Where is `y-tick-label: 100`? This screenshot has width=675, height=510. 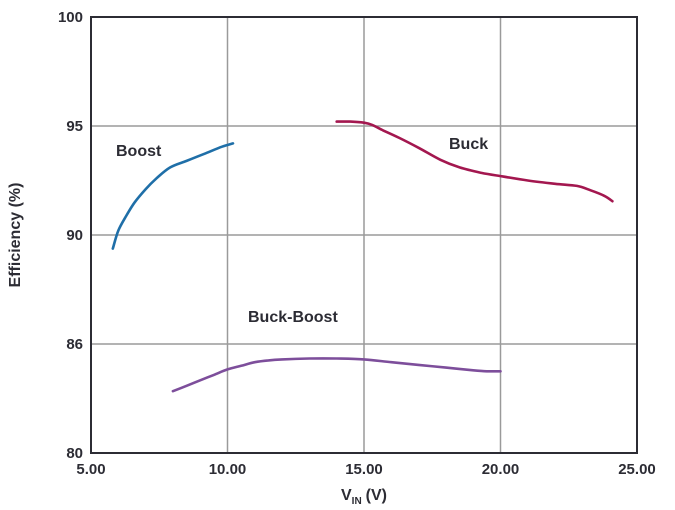 y-tick-label: 100 is located at coordinates (70, 17).